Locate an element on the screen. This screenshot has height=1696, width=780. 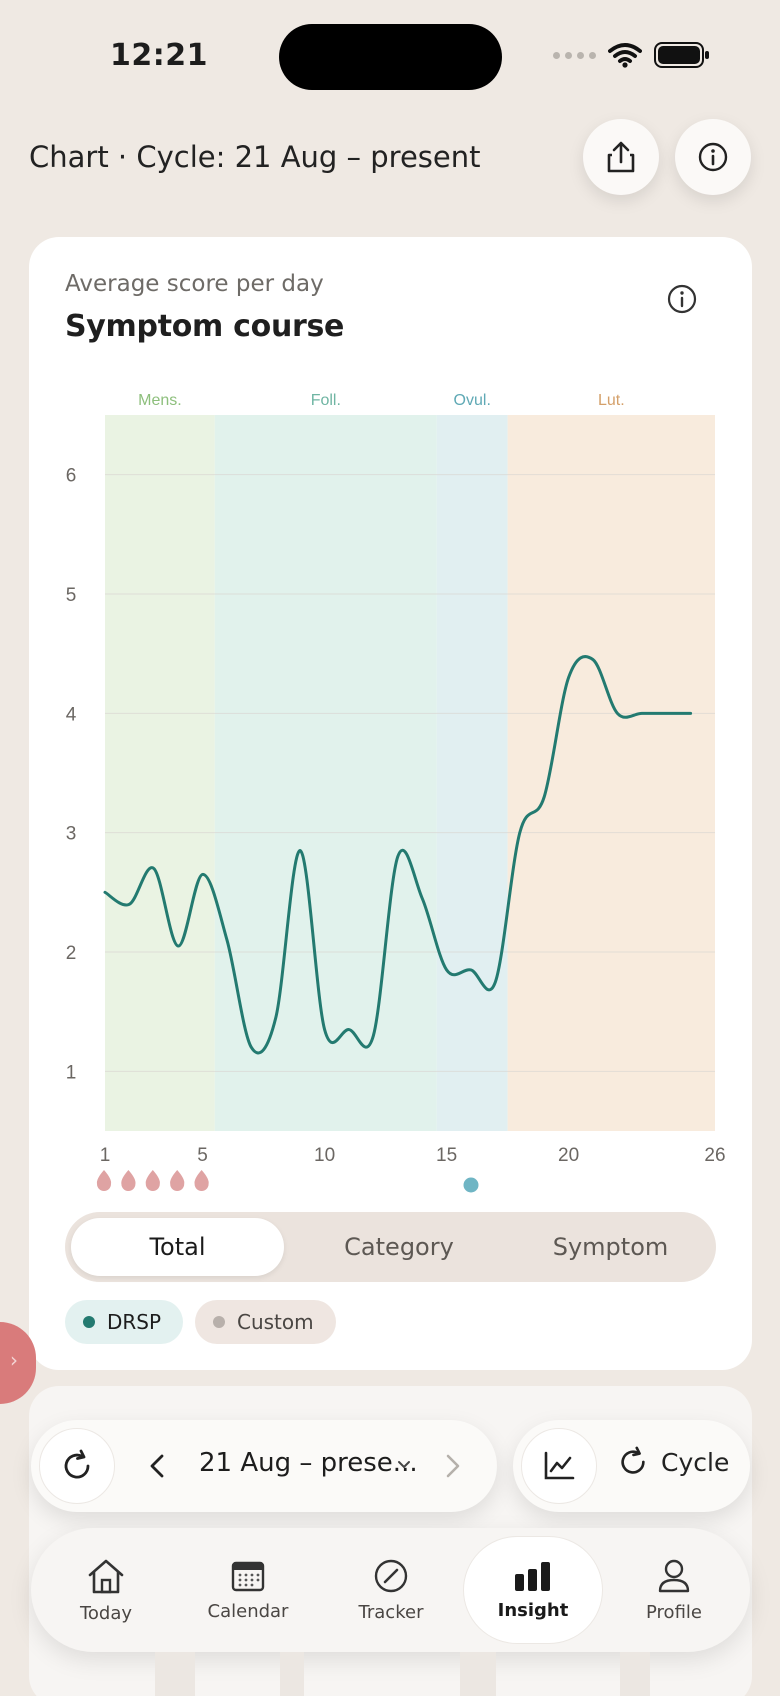
cycle-toggle-button: Cycle is located at coordinates (673, 1462).